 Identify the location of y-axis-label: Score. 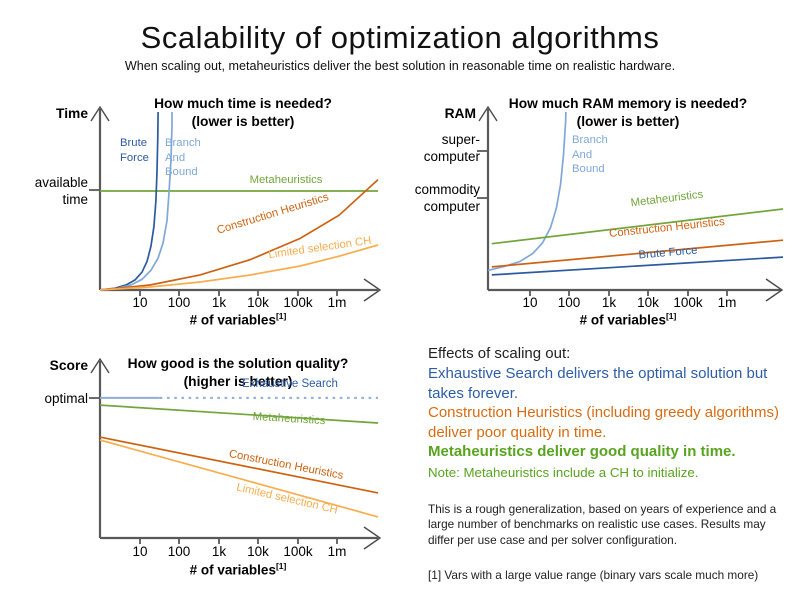
(68, 365).